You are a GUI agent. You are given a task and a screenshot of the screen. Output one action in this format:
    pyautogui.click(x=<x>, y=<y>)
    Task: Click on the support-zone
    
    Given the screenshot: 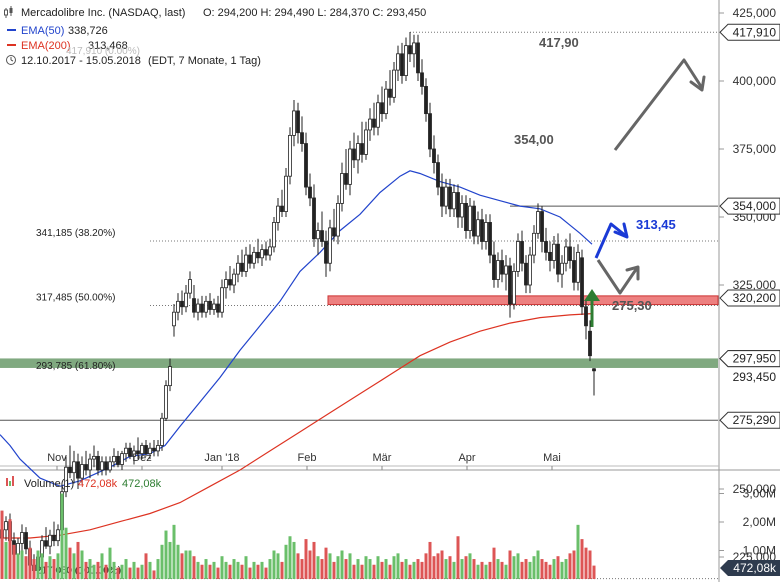 What is the action you would take?
    pyautogui.click(x=359, y=363)
    